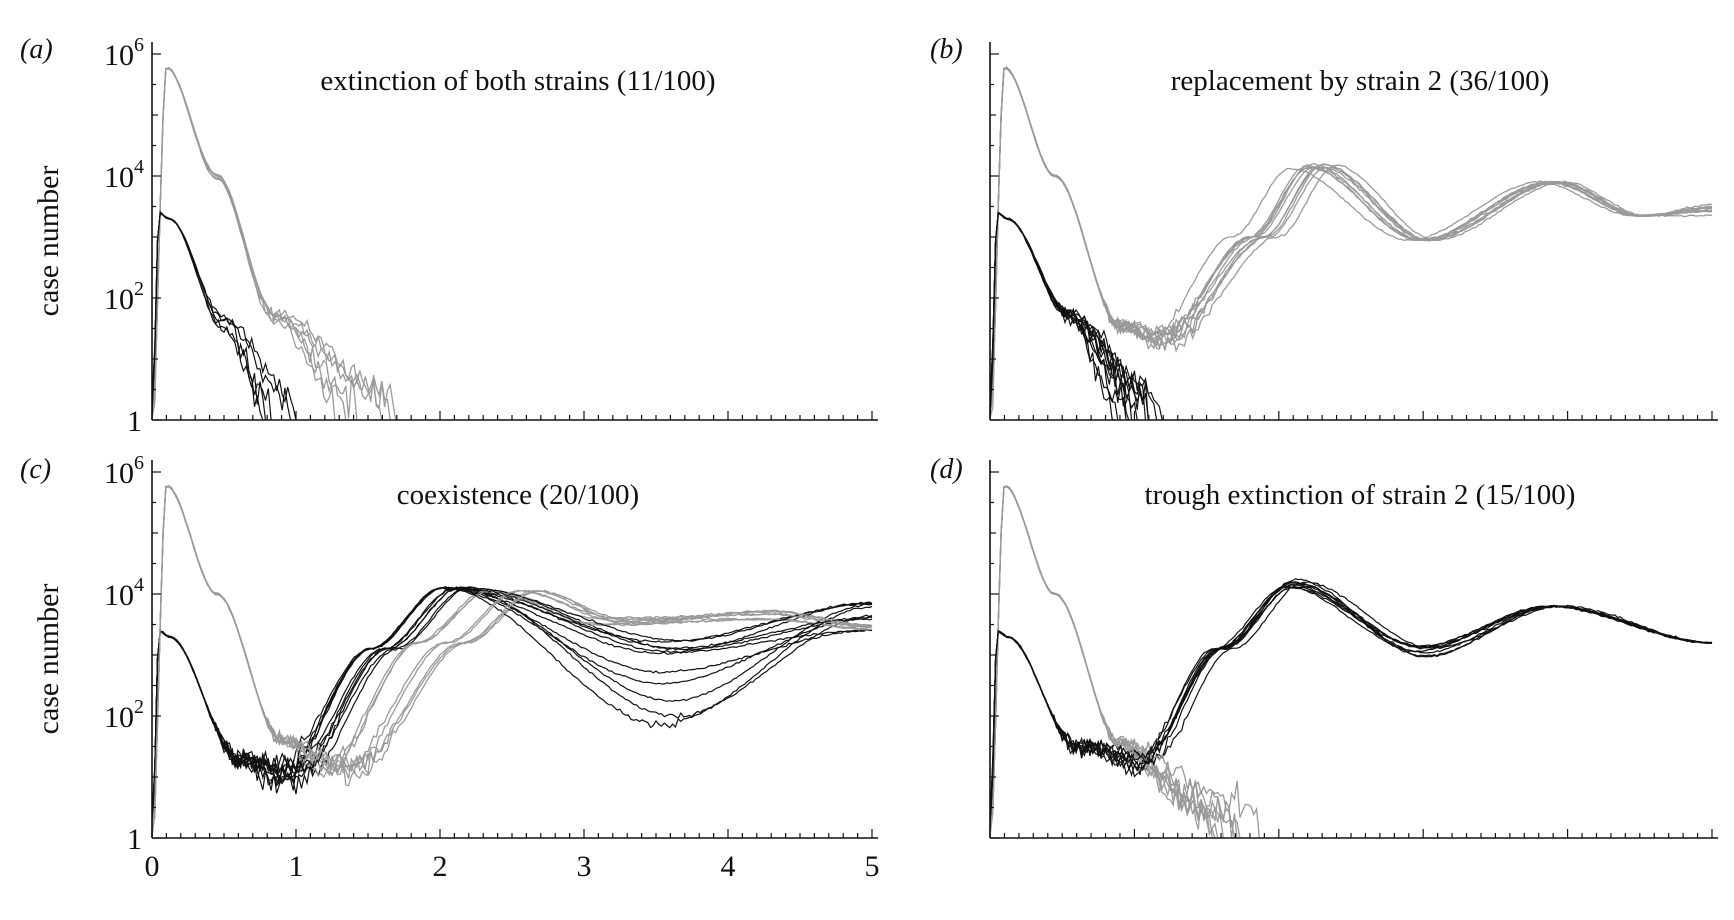 The height and width of the screenshot is (920, 1734). Describe the element at coordinates (1360, 495) in the screenshot. I see `panel-title: trough extinction of strain 2 (15/100)` at that location.